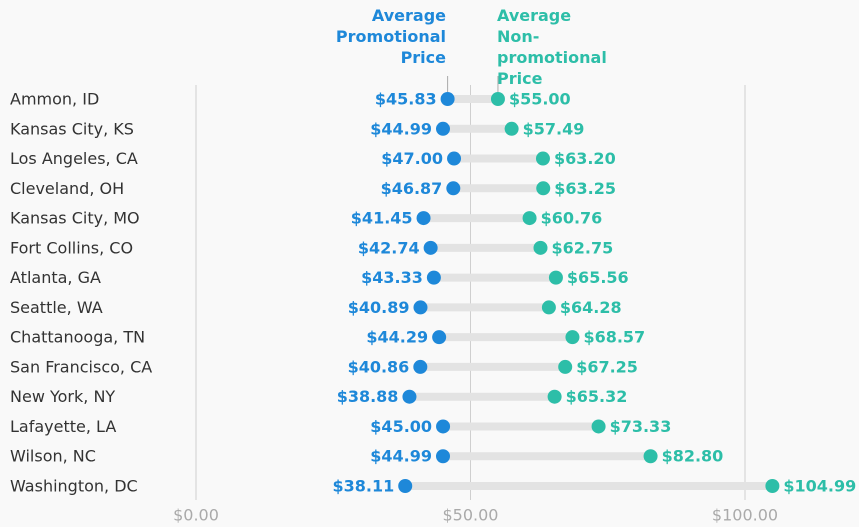 The image size is (859, 527). Describe the element at coordinates (693, 456) in the screenshot. I see `value-label: $82.80` at that location.